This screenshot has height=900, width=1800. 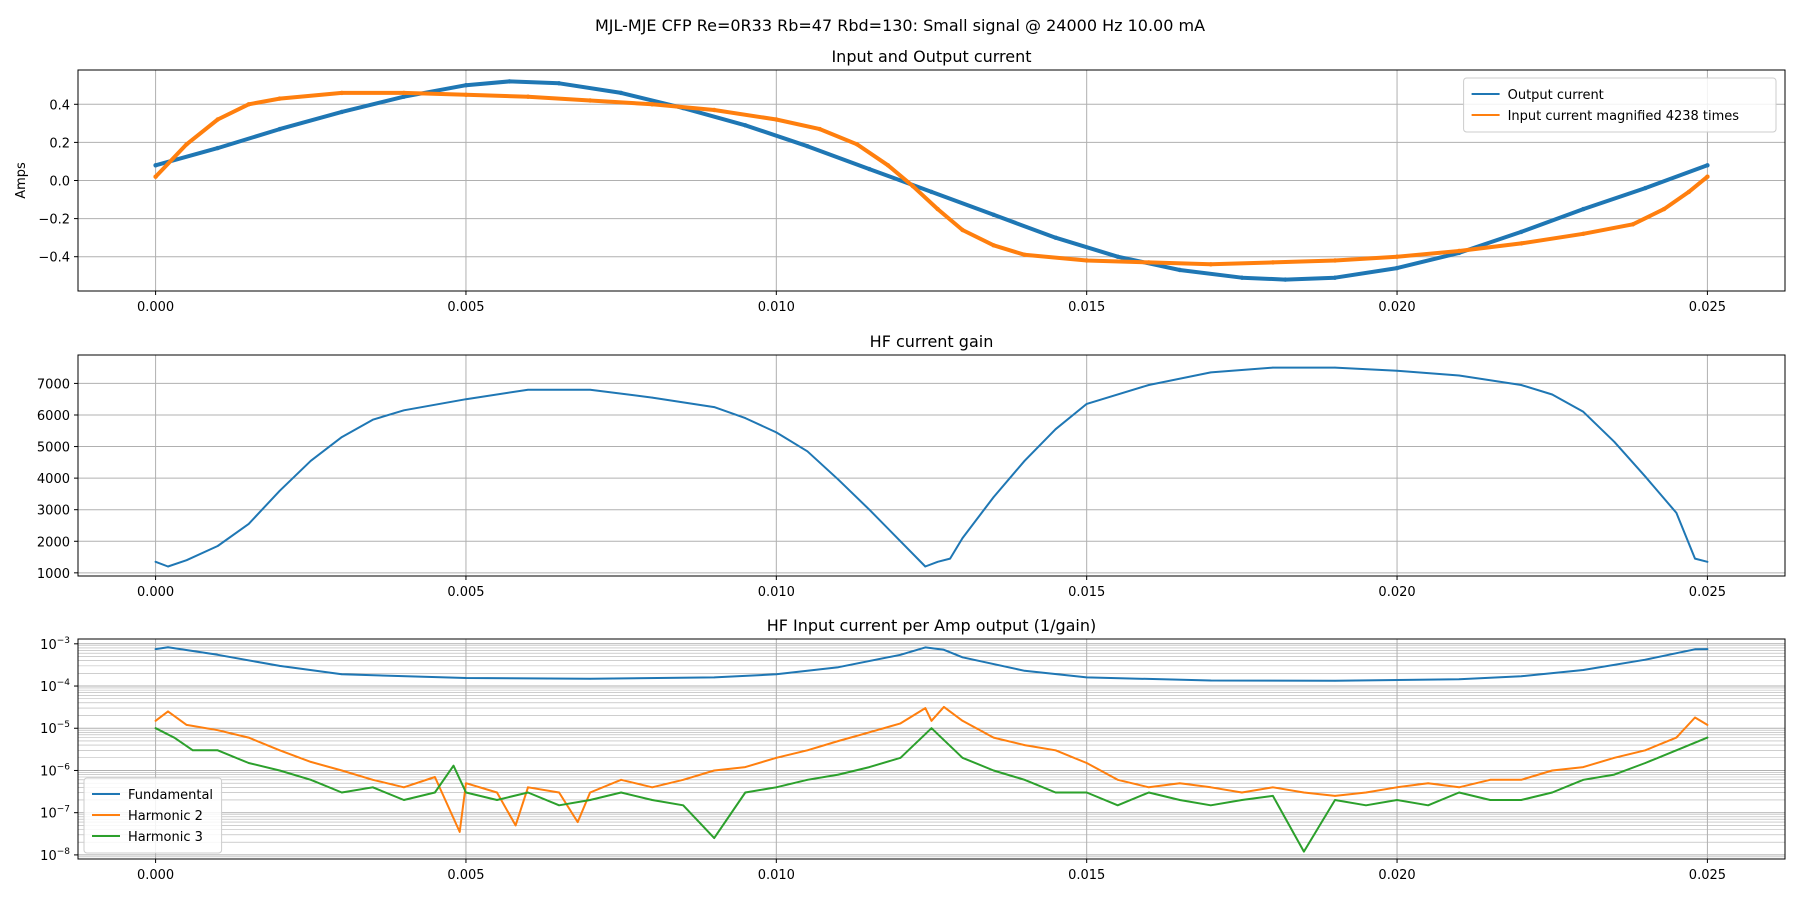 What do you see at coordinates (1556, 95) in the screenshot?
I see `legend-label: Output current` at bounding box center [1556, 95].